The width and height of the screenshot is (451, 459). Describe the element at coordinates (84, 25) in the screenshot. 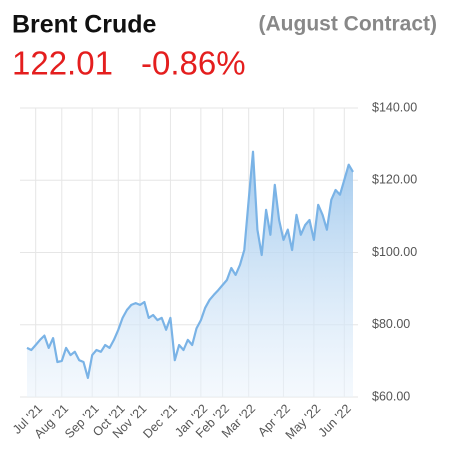

I see `chart-title: Brent Crude` at that location.